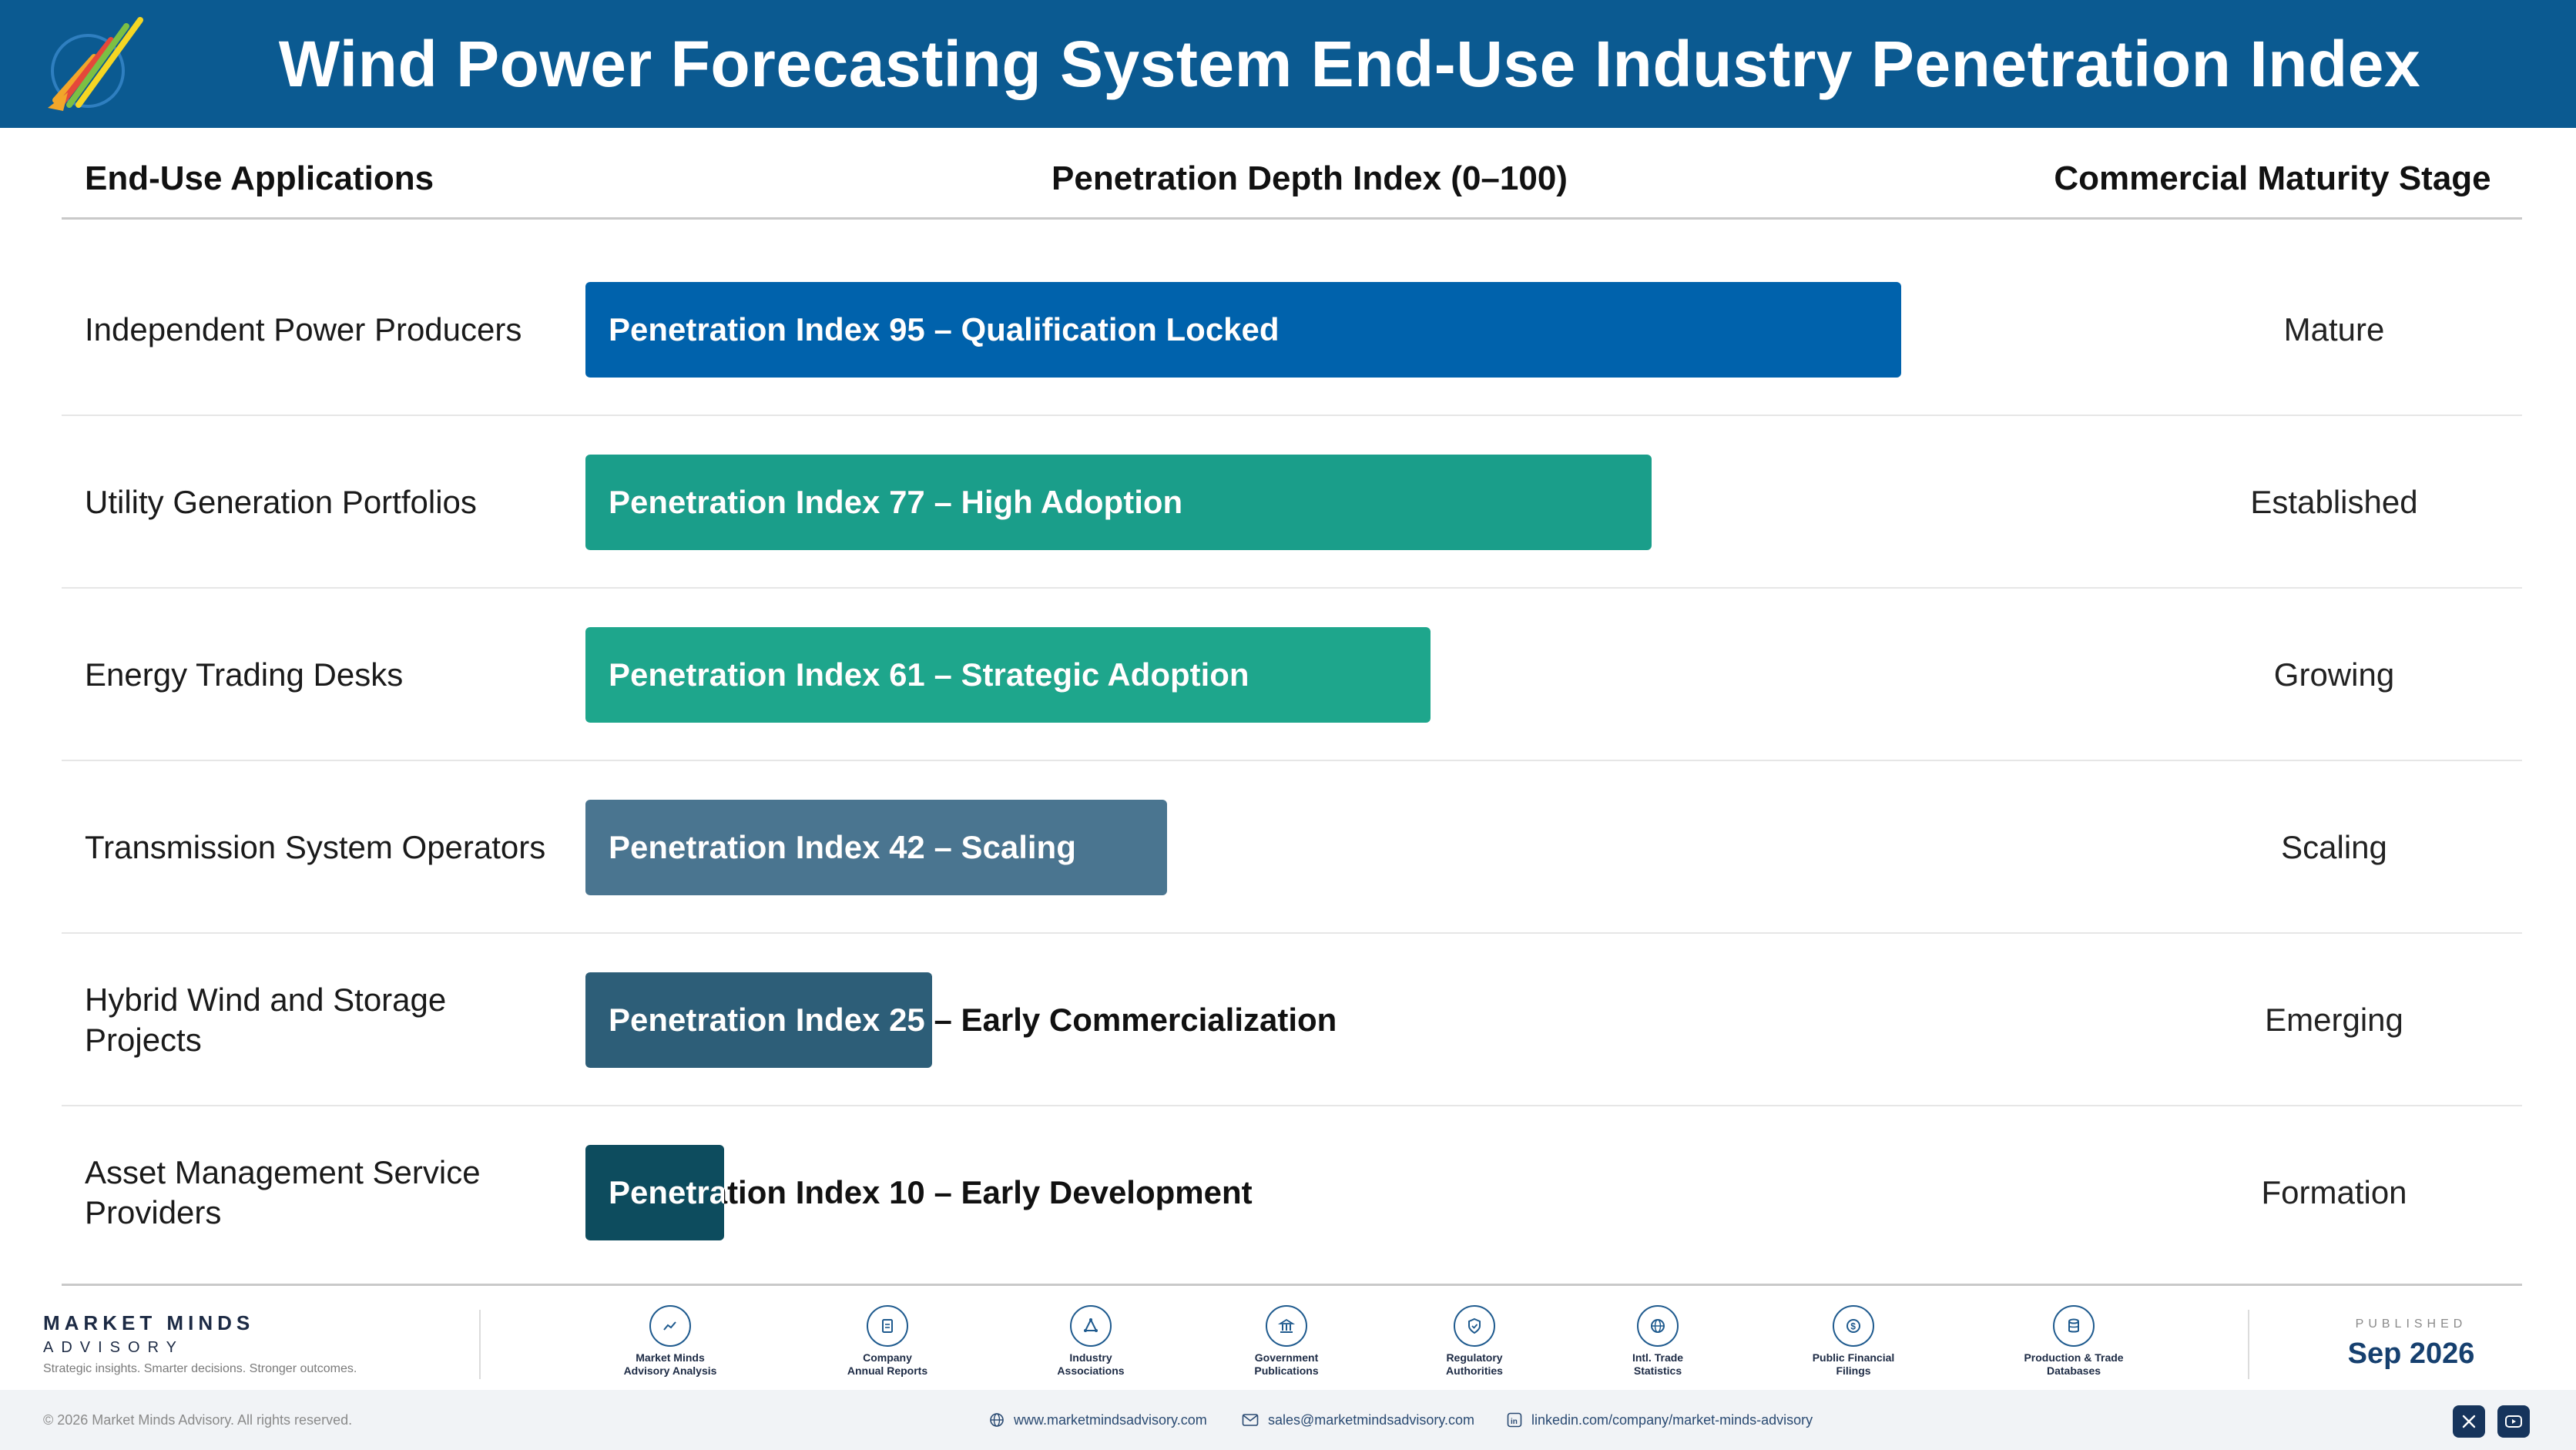 The width and height of the screenshot is (2576, 1450). I want to click on source-item: Industry Associations, so click(1091, 1341).